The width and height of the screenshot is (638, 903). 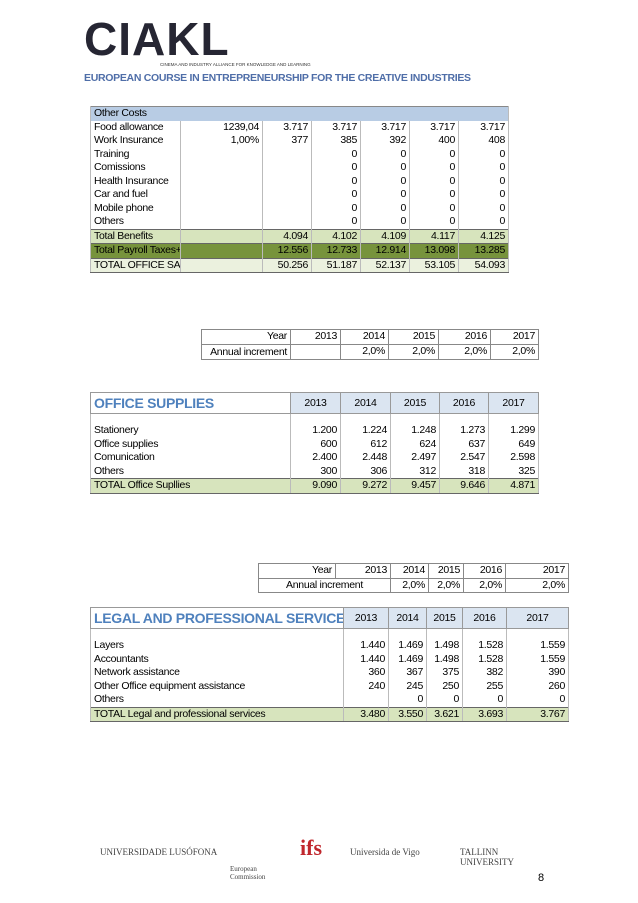 I want to click on cell: 4.102, so click(x=336, y=236).